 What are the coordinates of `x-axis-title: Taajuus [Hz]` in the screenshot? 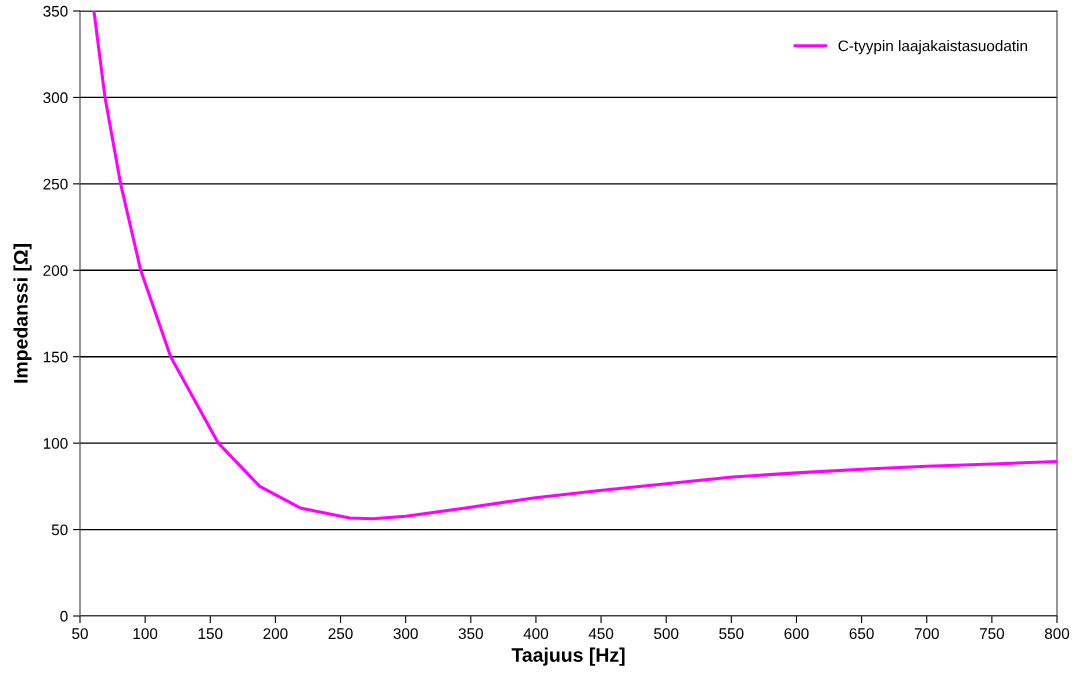 It's located at (568, 656).